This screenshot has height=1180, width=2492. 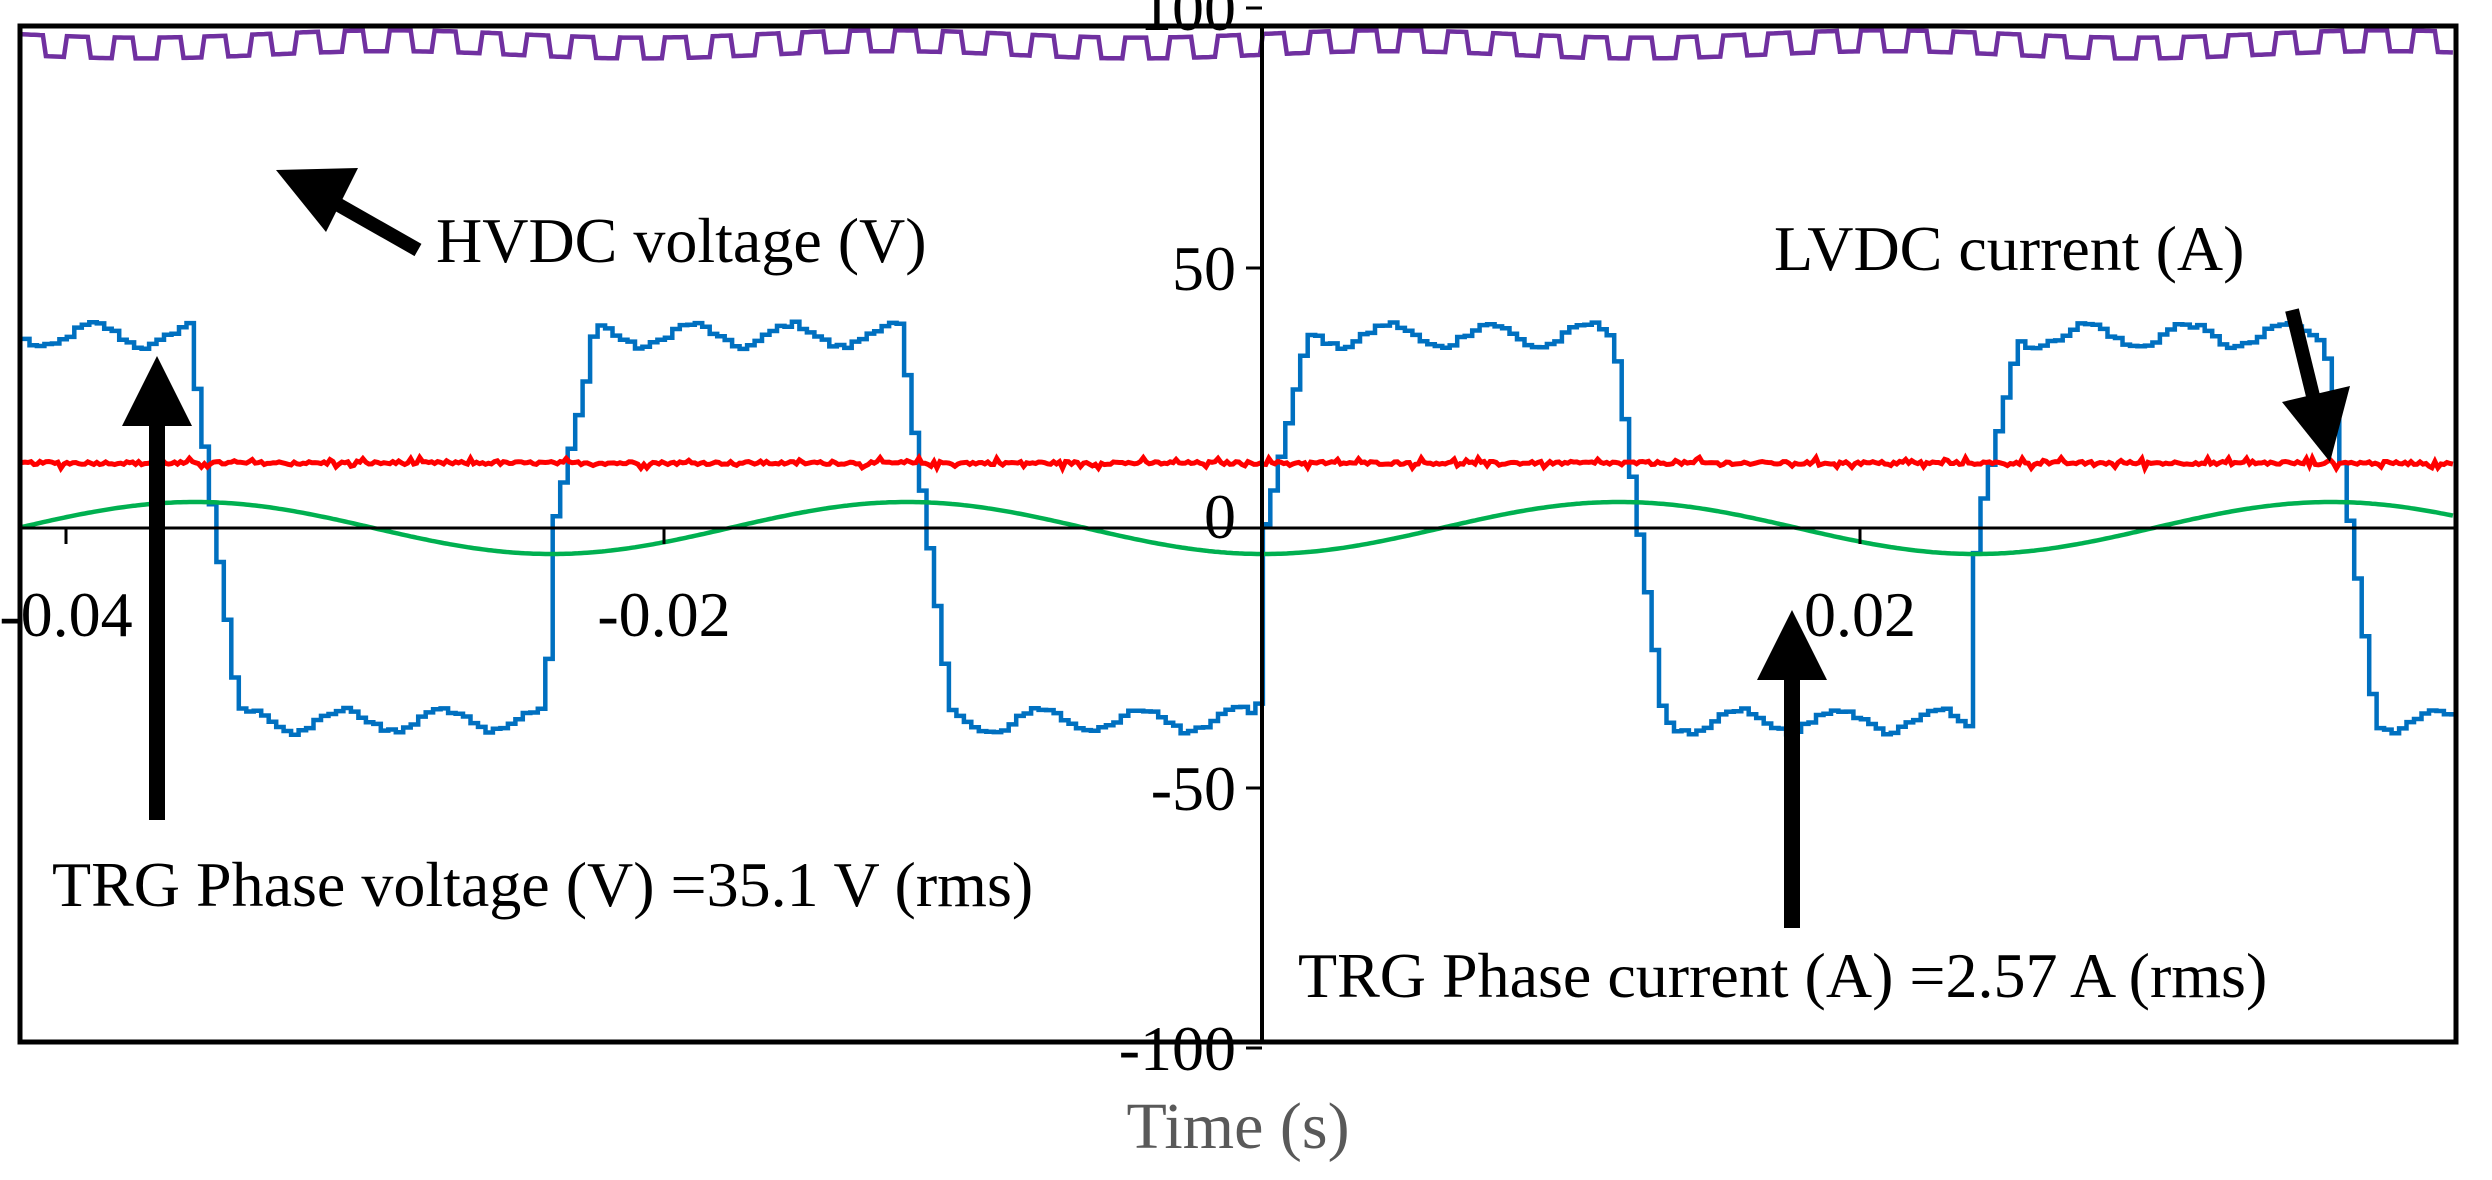 What do you see at coordinates (542, 884) in the screenshot?
I see `annotation-trg-phase-voltage: TRG Phase voltage (V) =35.1 V (rms)` at bounding box center [542, 884].